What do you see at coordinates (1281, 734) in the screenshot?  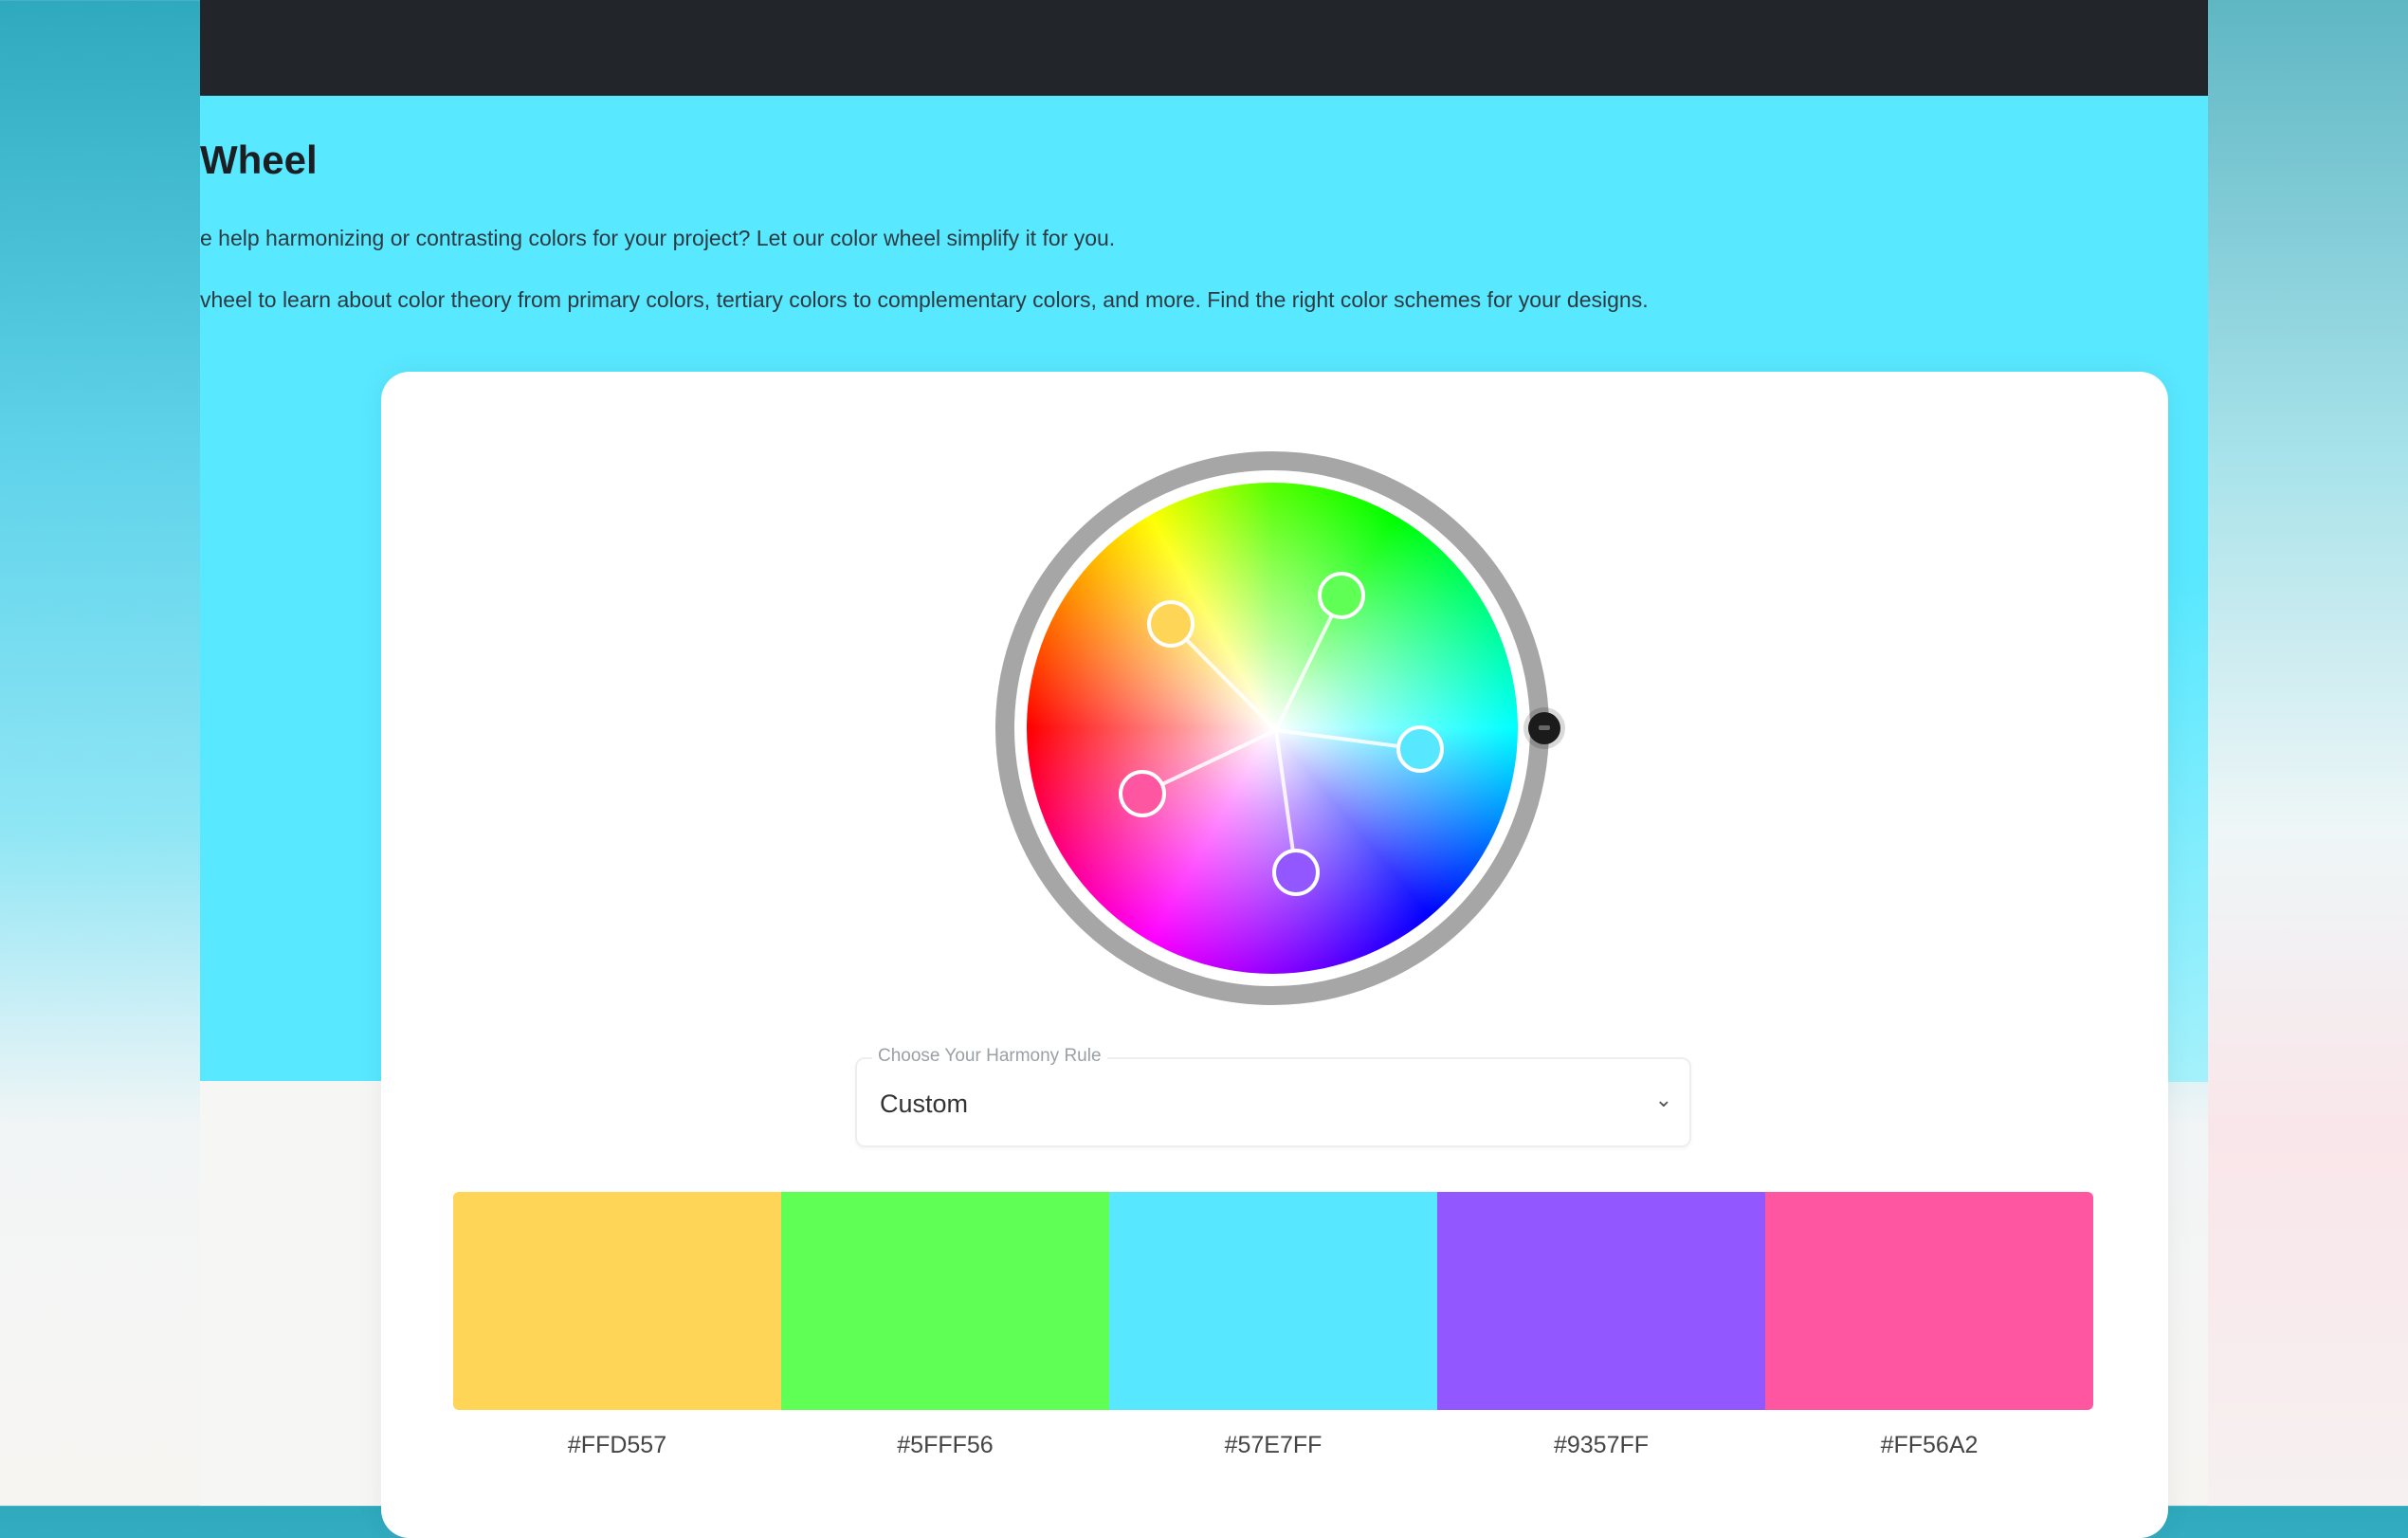 I see `wheel-handles` at bounding box center [1281, 734].